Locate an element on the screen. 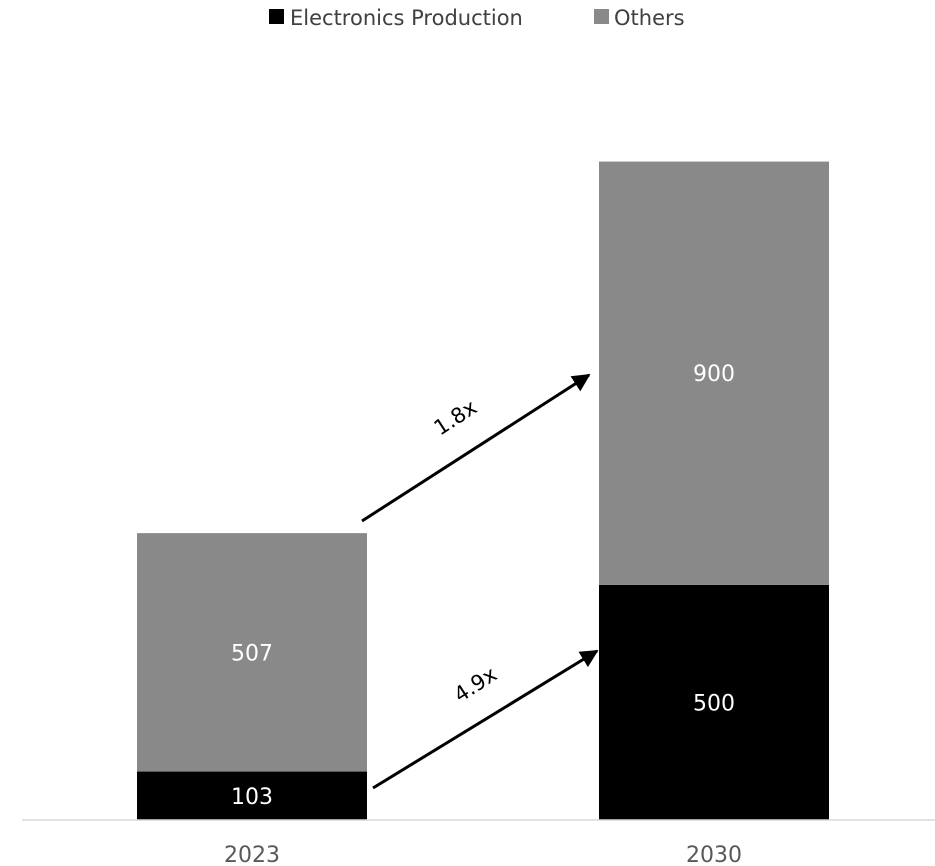 This screenshot has height=866, width=935. data-label-2023-others: 507 is located at coordinates (252, 653).